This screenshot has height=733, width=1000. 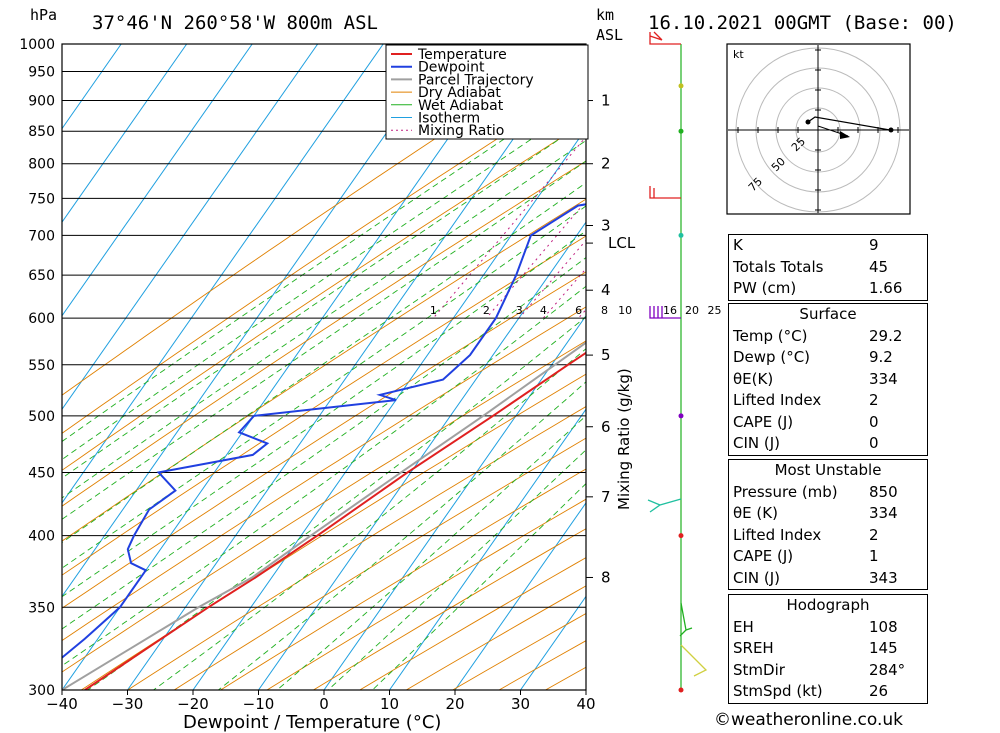 What do you see at coordinates (462, 55) in the screenshot?
I see `legend-entry: Temperature` at bounding box center [462, 55].